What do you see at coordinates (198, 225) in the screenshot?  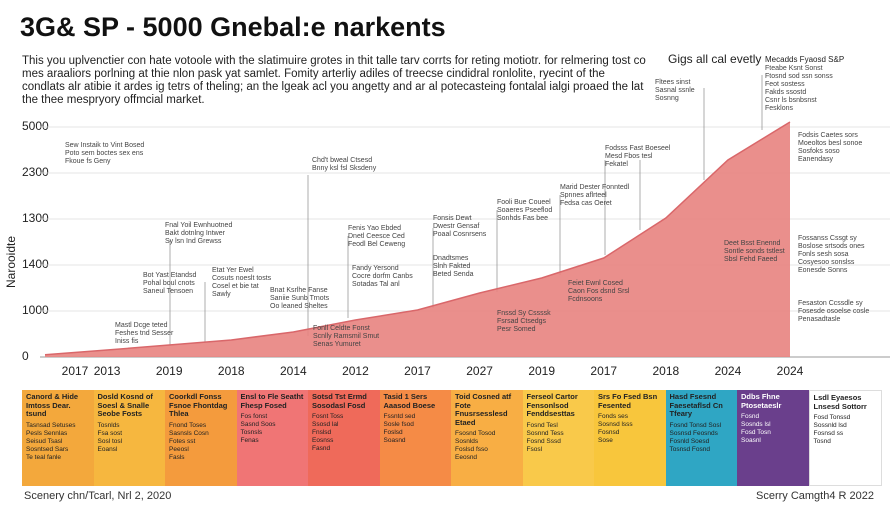 I see `annotation: Fnal Yoil Ewnhuotned` at bounding box center [198, 225].